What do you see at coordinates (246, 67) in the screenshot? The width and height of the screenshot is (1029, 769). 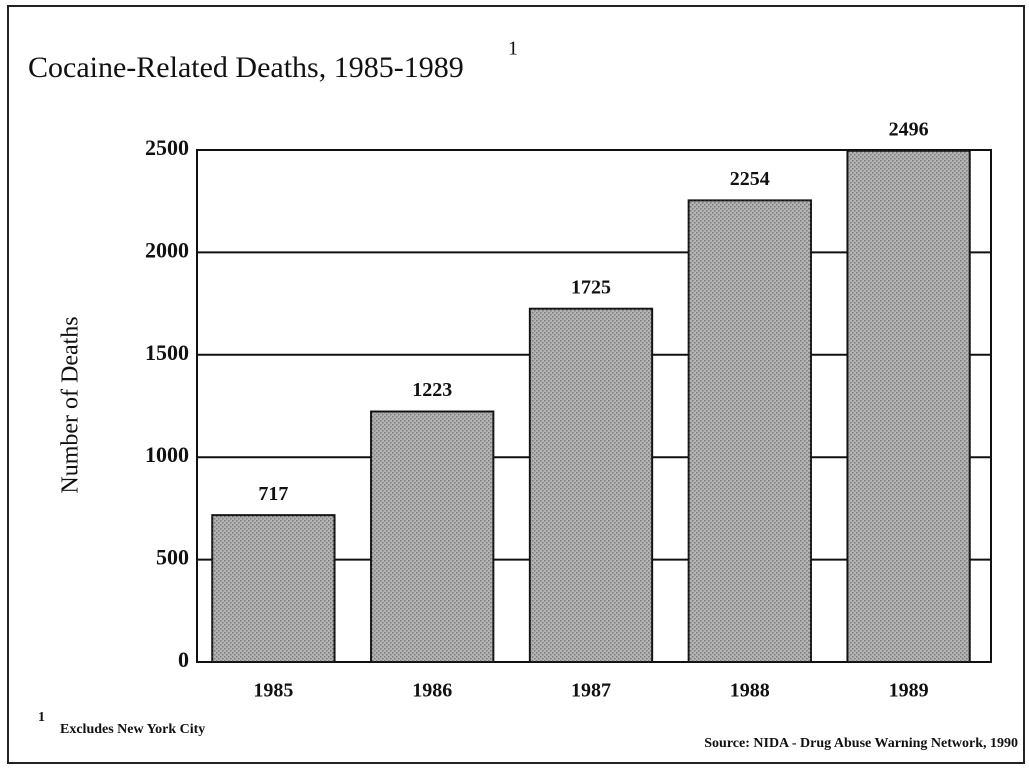 I see `chart-title: Cocaine-Related Deaths, 1985-1989` at bounding box center [246, 67].